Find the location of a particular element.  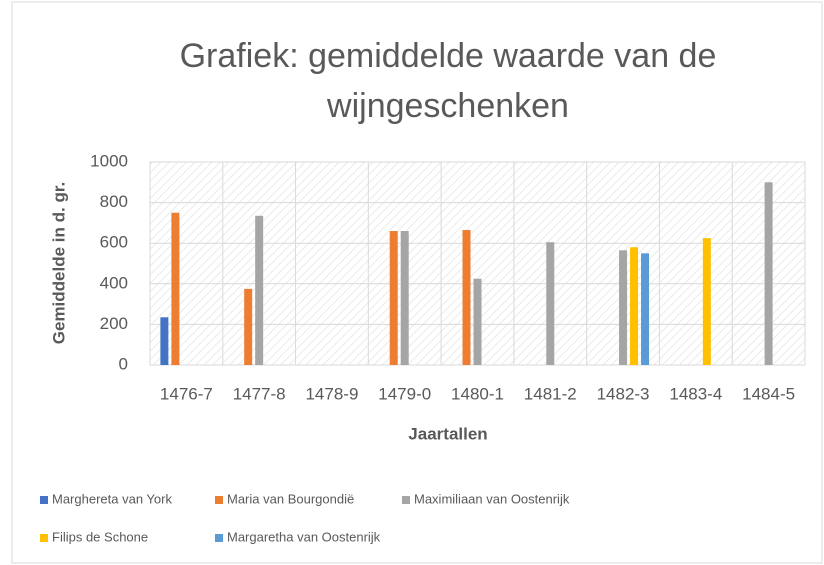

y-tick-label: 1000 is located at coordinates (109, 160).